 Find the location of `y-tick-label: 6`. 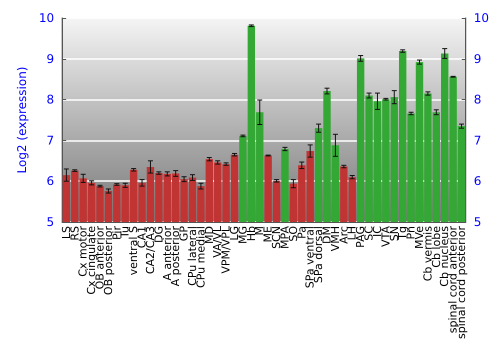

y-tick-label: 6 is located at coordinates (50, 181).